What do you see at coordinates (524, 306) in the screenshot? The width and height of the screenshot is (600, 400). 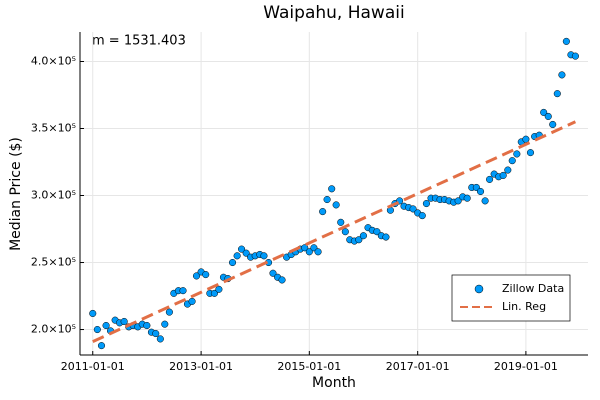 I see `legend-label: Lin. Reg` at bounding box center [524, 306].